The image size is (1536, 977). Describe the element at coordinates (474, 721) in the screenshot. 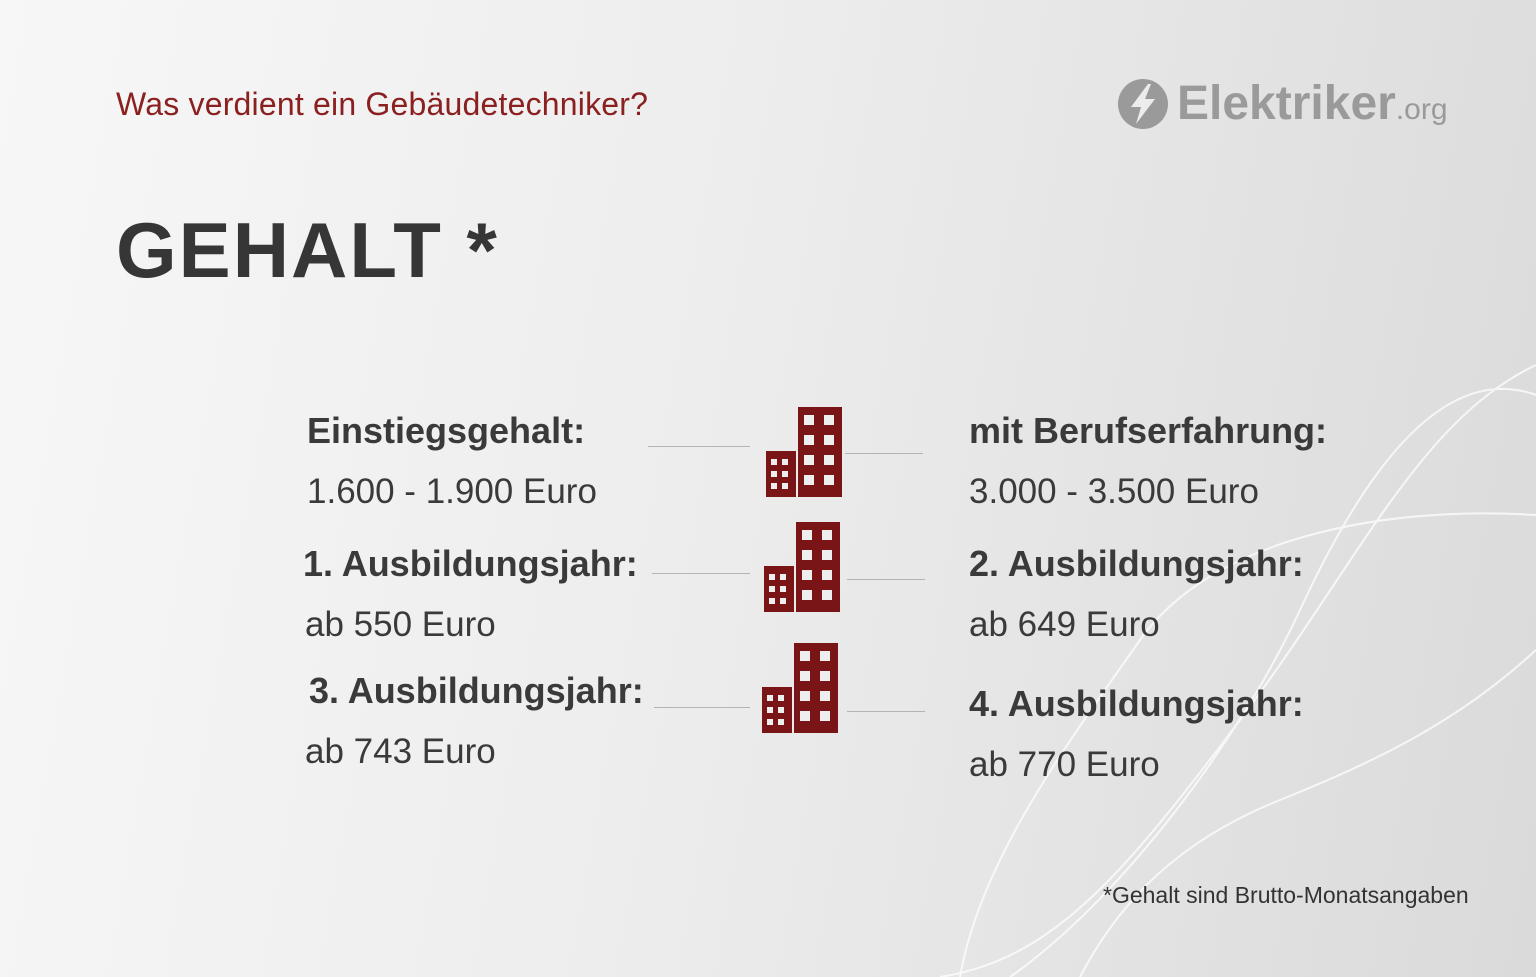

I see `salary-entry-year-3: 3. Ausbildungsjahr: ab 743 Euro` at that location.